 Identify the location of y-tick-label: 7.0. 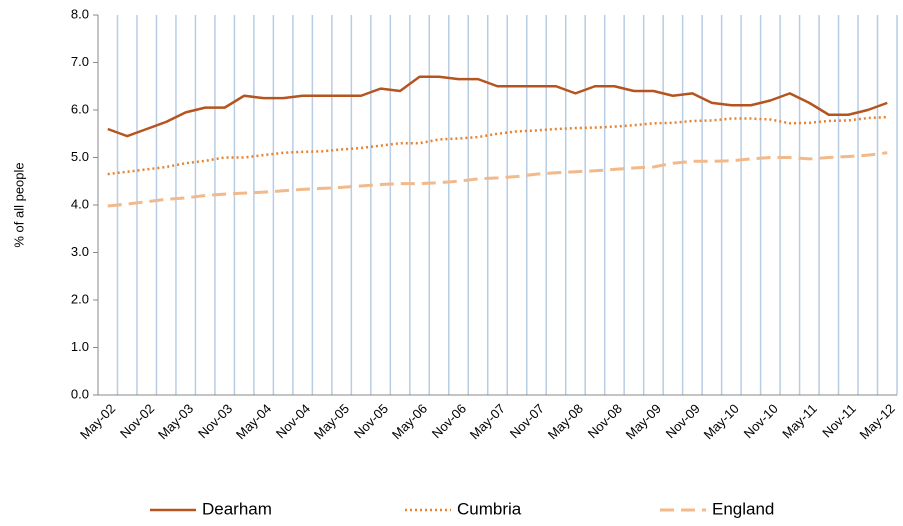
(80, 61).